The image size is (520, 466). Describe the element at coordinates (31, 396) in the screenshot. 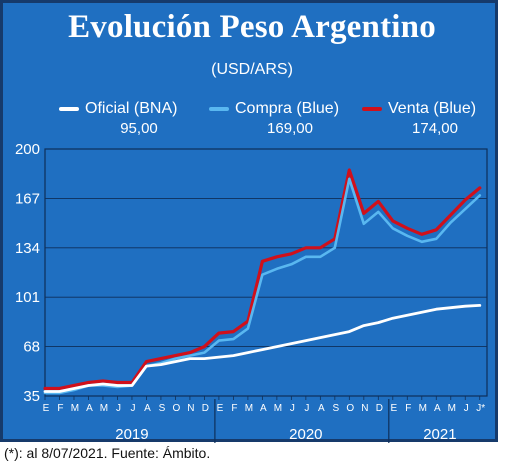

I see `y-tick-label: 35` at that location.